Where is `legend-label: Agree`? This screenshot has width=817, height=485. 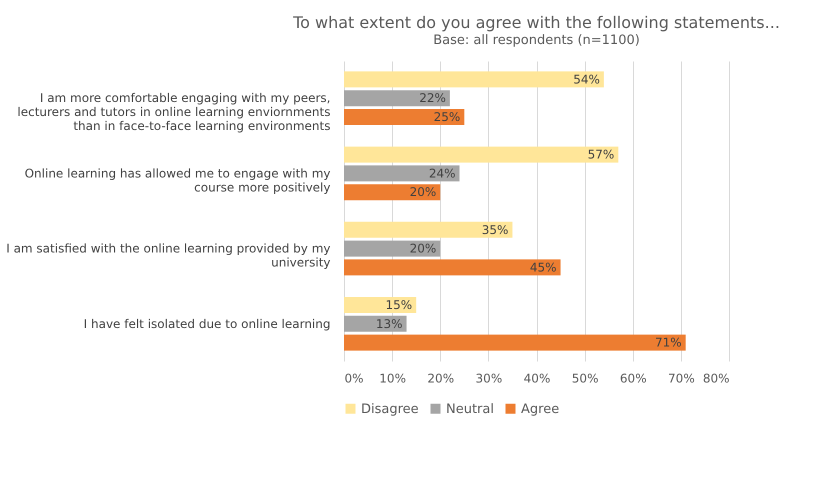
legend-label: Agree is located at coordinates (540, 409).